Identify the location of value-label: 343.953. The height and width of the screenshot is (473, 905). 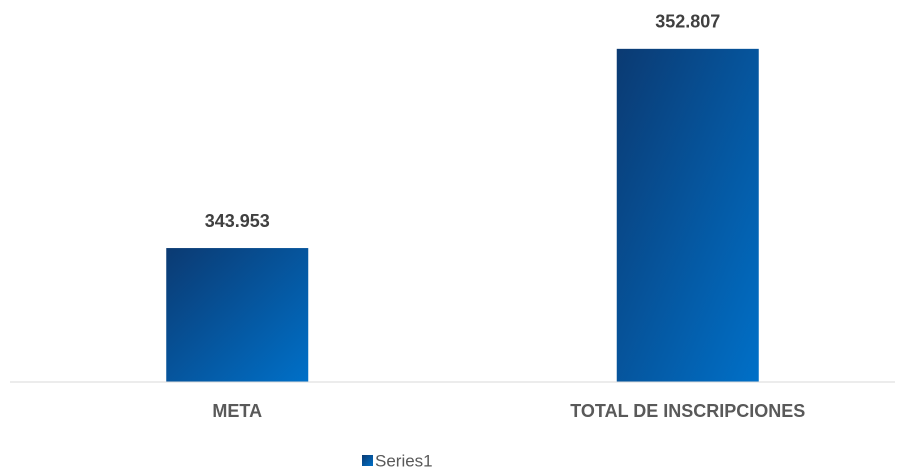
(237, 221).